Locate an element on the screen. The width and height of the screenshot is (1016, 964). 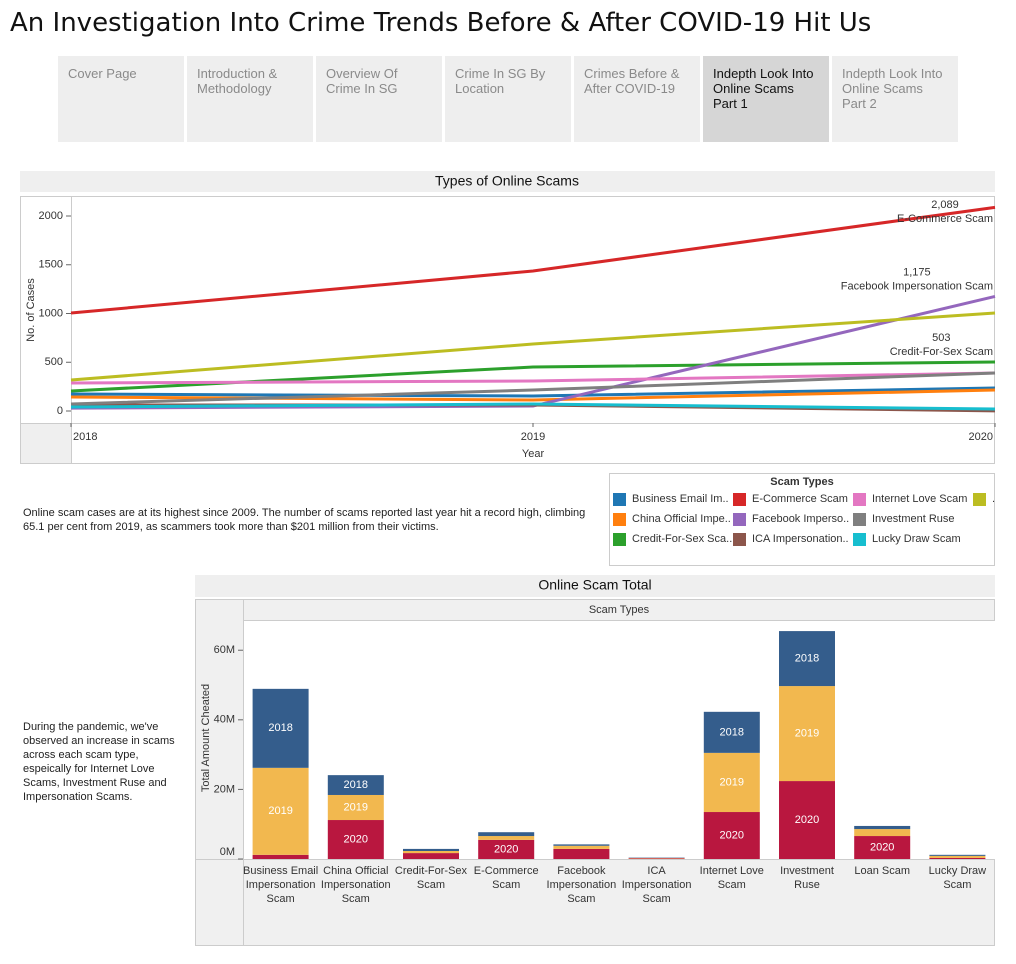
y-tick-label: 40M is located at coordinates (224, 720).